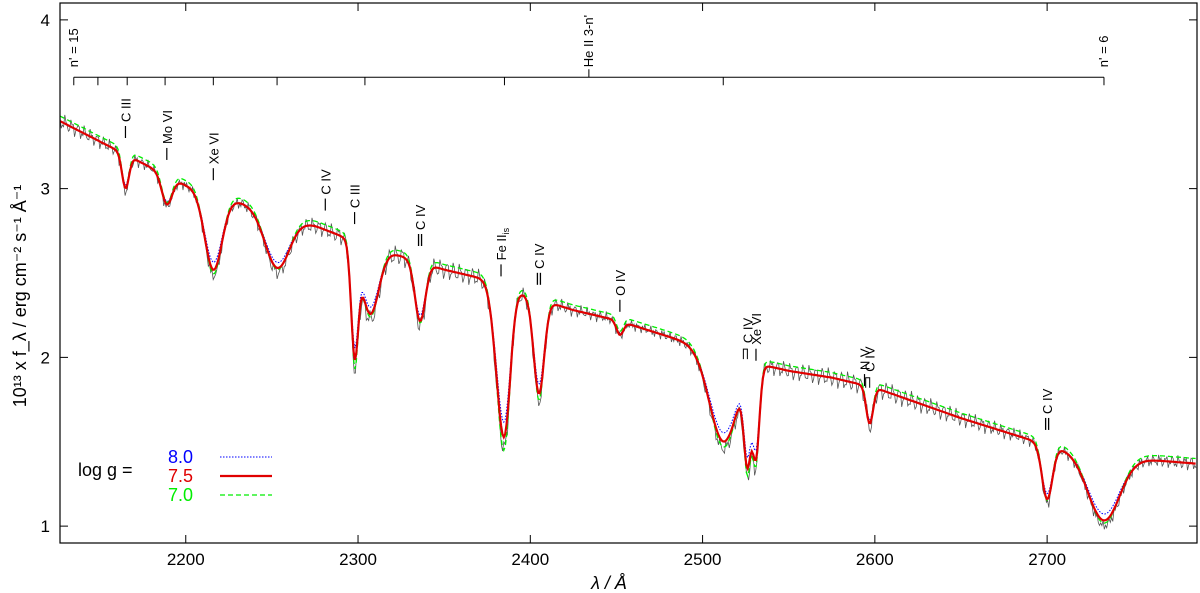  I want to click on x-tick-label: 2500, so click(703, 559).